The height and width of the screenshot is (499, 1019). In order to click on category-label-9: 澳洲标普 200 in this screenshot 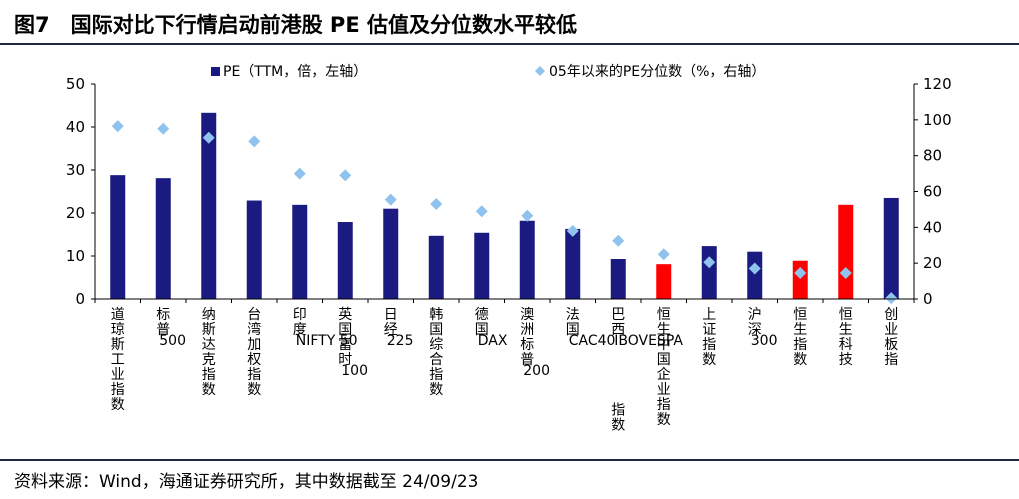, I will do `click(535, 343)`.